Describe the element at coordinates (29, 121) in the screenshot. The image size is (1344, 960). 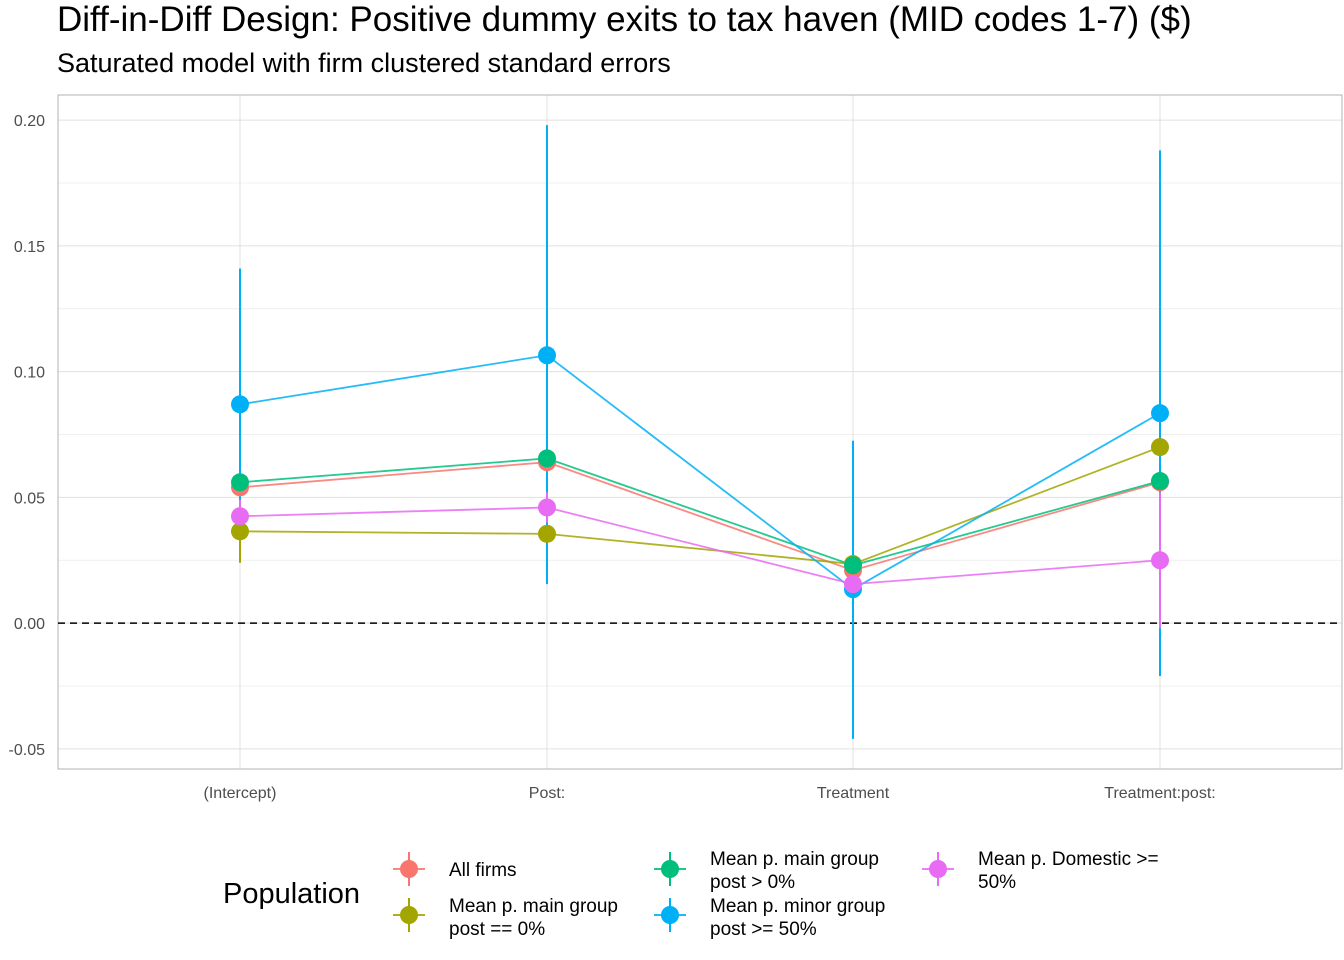
I see `y-tick-label: 0.20` at that location.